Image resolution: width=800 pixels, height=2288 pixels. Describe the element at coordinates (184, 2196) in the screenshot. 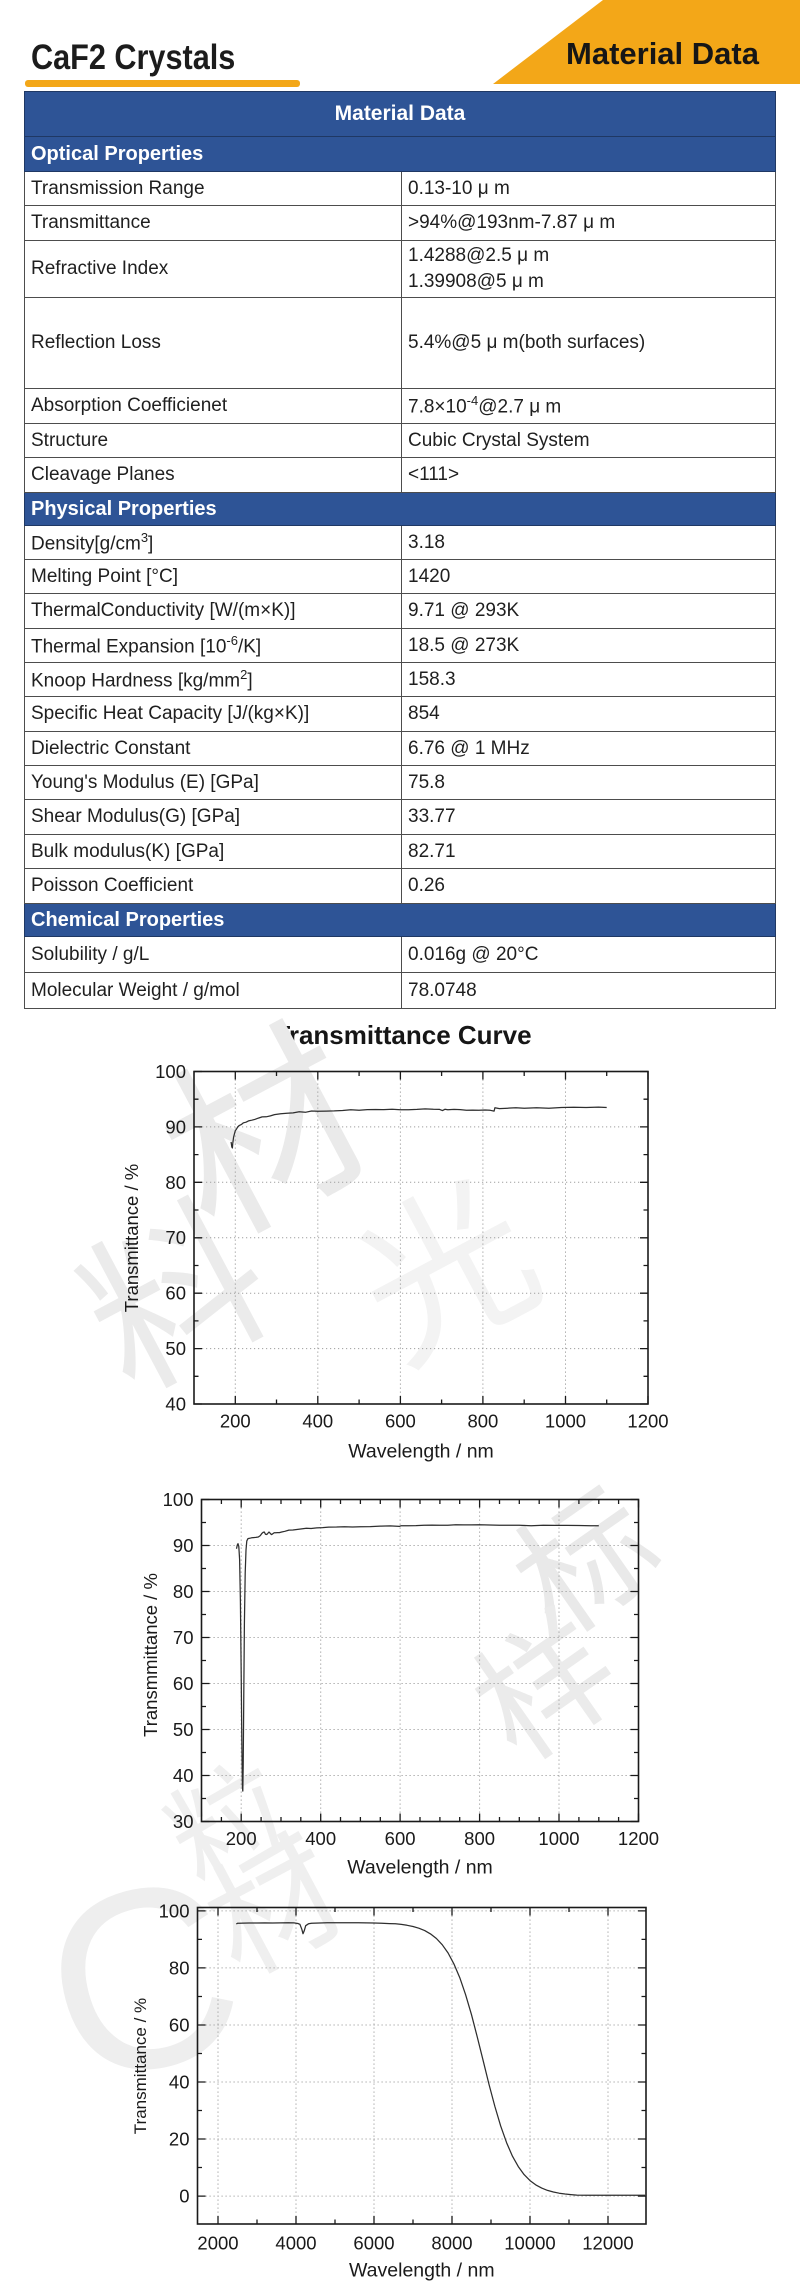

I see `svg-text: 0` at that location.